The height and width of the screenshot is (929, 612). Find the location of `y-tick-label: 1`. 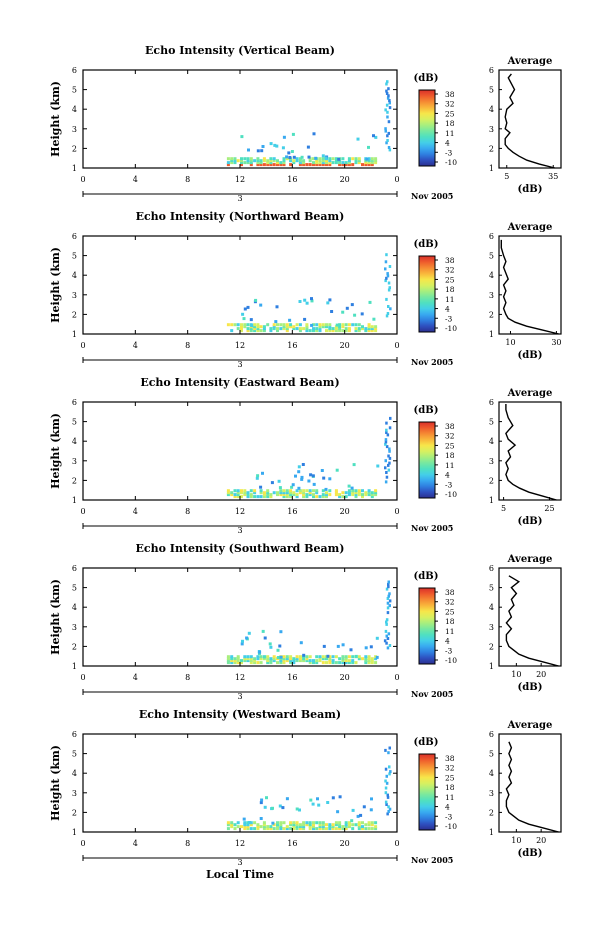

y-tick-label: 1 is located at coordinates (74, 500).